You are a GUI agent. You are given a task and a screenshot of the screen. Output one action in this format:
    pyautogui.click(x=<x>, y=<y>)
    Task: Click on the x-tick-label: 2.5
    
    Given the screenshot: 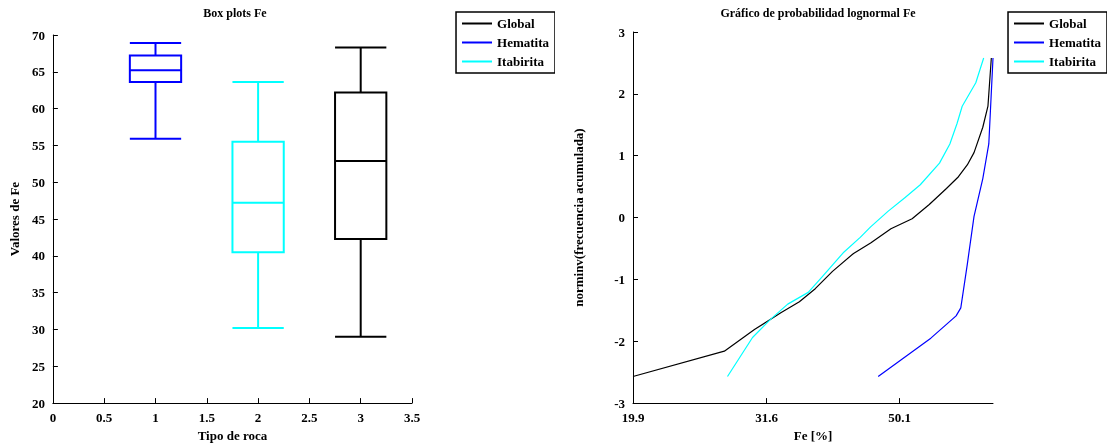 What is the action you would take?
    pyautogui.click(x=310, y=418)
    